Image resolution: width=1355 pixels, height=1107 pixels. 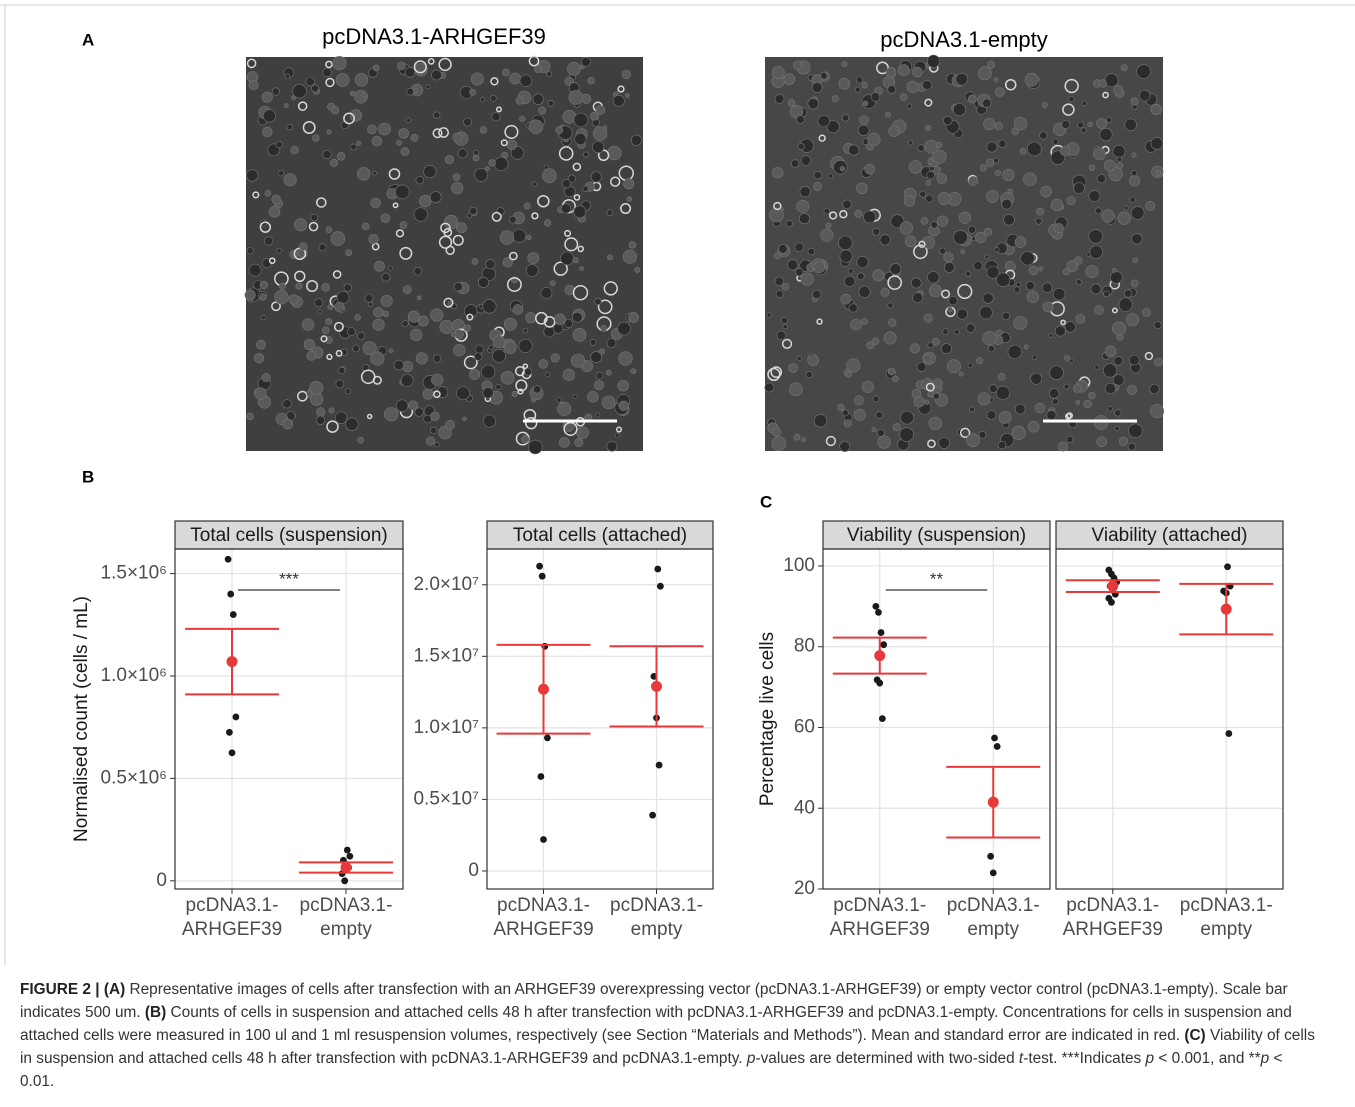 What do you see at coordinates (446, 798) in the screenshot?
I see `y-tick-label: 0.5×10⁷` at bounding box center [446, 798].